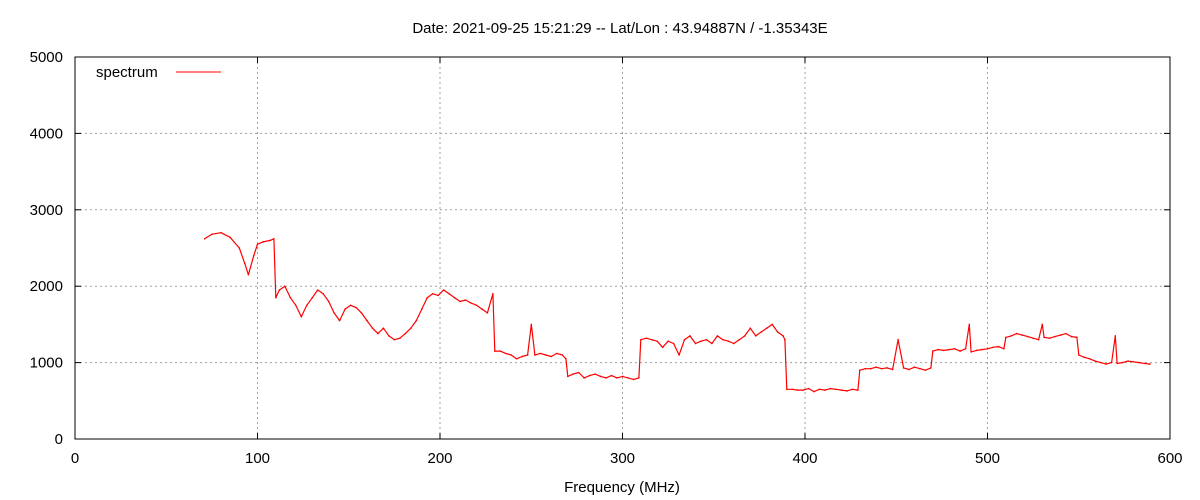 Image resolution: width=1200 pixels, height=500 pixels. What do you see at coordinates (59, 439) in the screenshot?
I see `y-tick-label: 0` at bounding box center [59, 439].